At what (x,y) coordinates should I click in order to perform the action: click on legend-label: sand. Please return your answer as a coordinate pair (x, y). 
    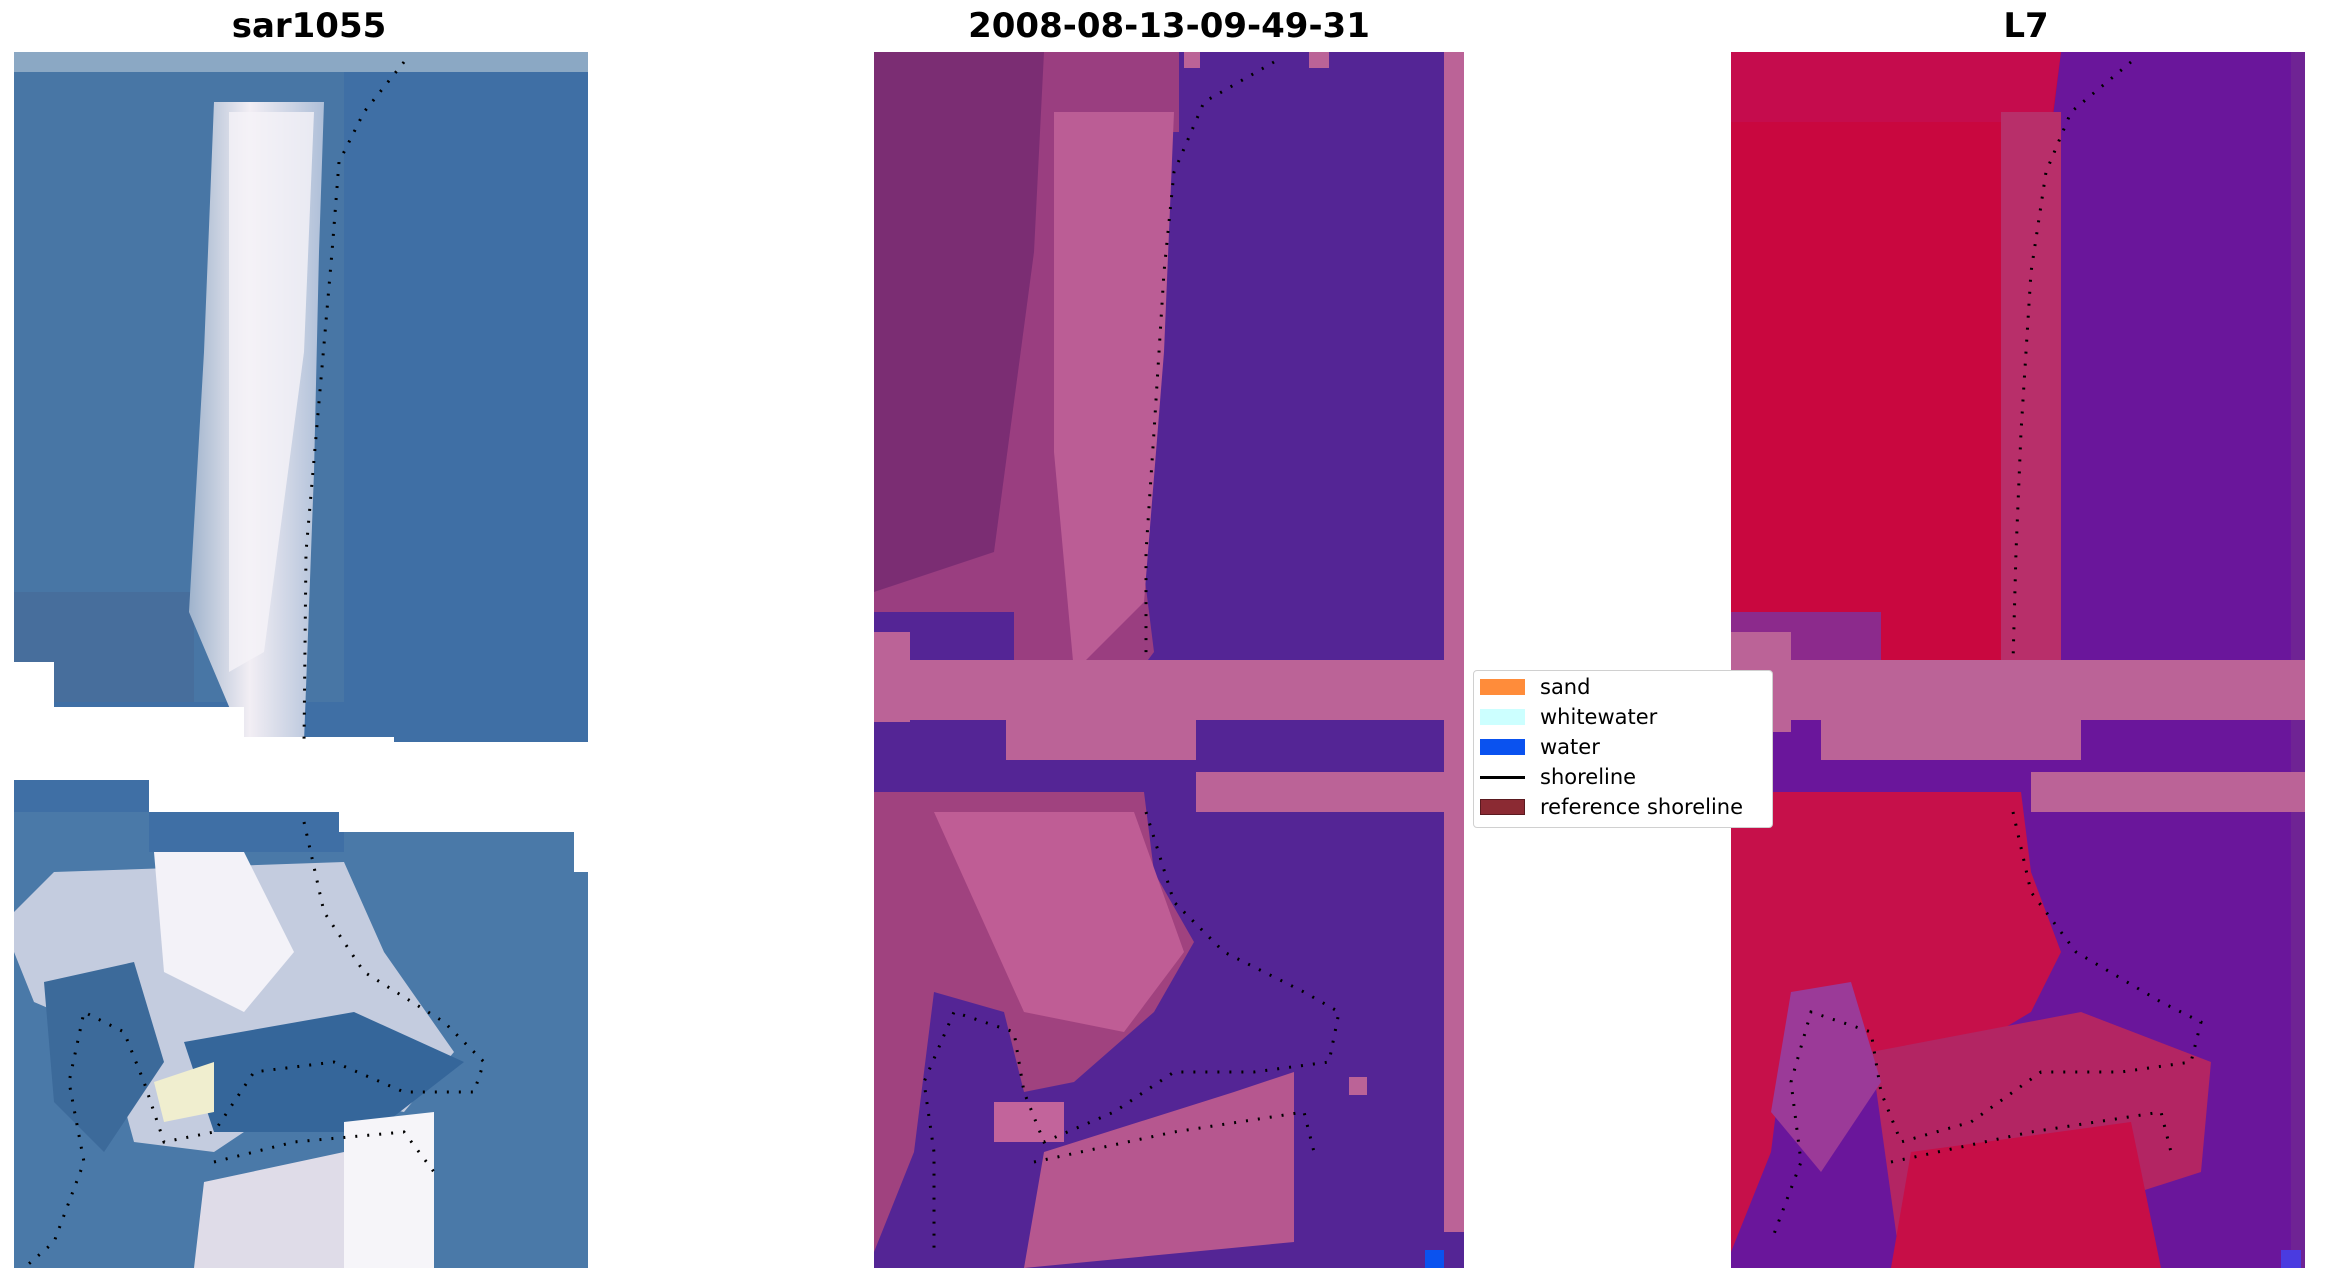
    Looking at the image, I should click on (1565, 687).